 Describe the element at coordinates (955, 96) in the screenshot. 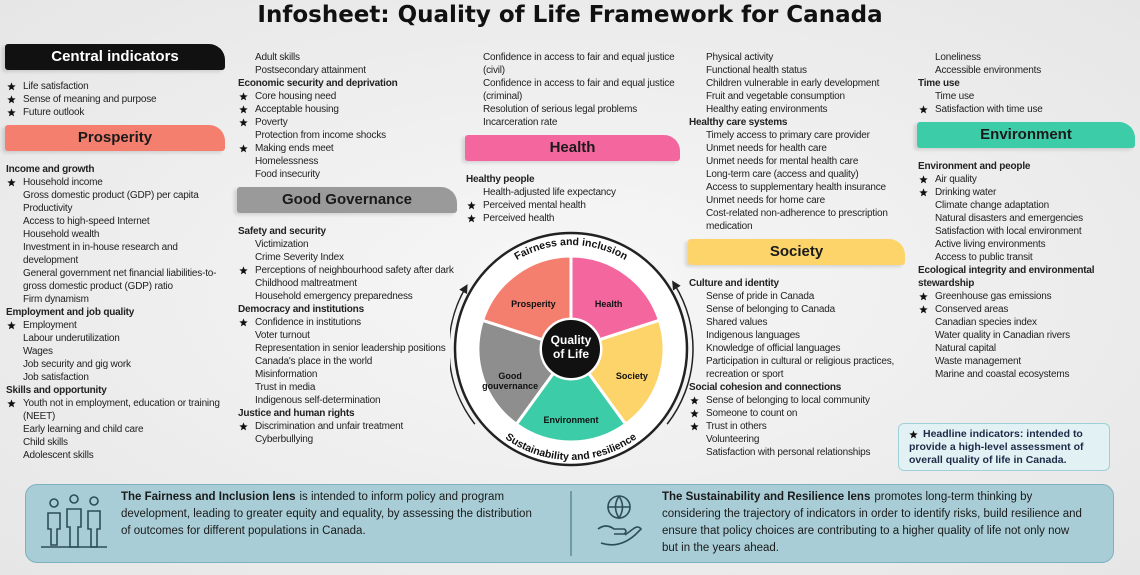

I see `indicator-text: Time use` at that location.